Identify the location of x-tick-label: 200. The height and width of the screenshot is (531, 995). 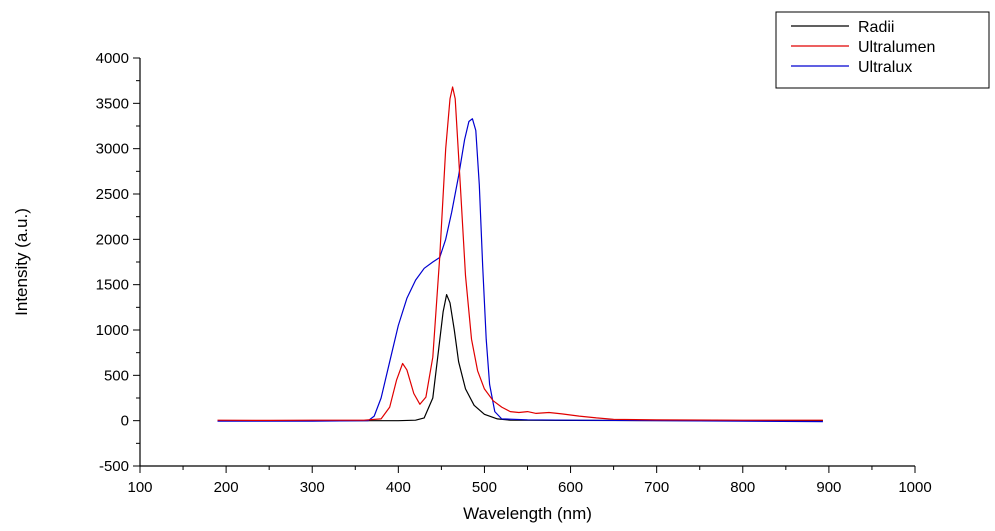
(226, 487).